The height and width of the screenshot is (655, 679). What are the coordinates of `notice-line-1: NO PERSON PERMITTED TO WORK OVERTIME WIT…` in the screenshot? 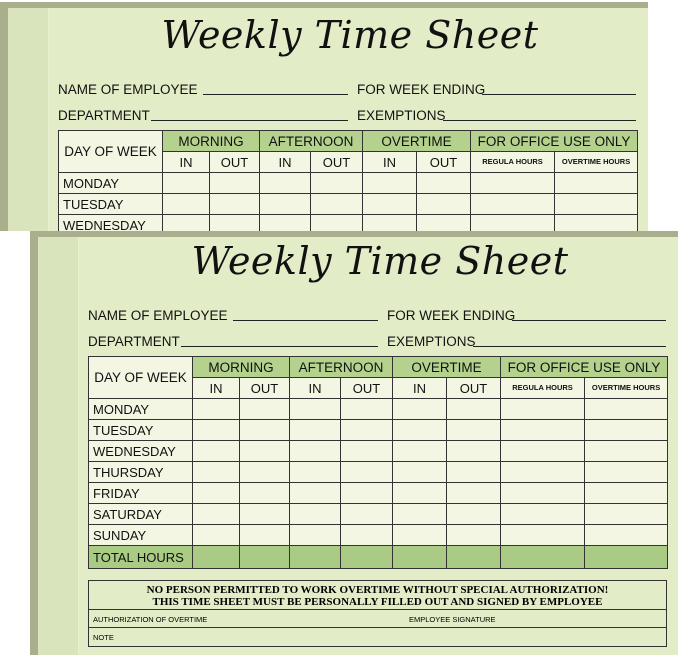 It's located at (377, 590).